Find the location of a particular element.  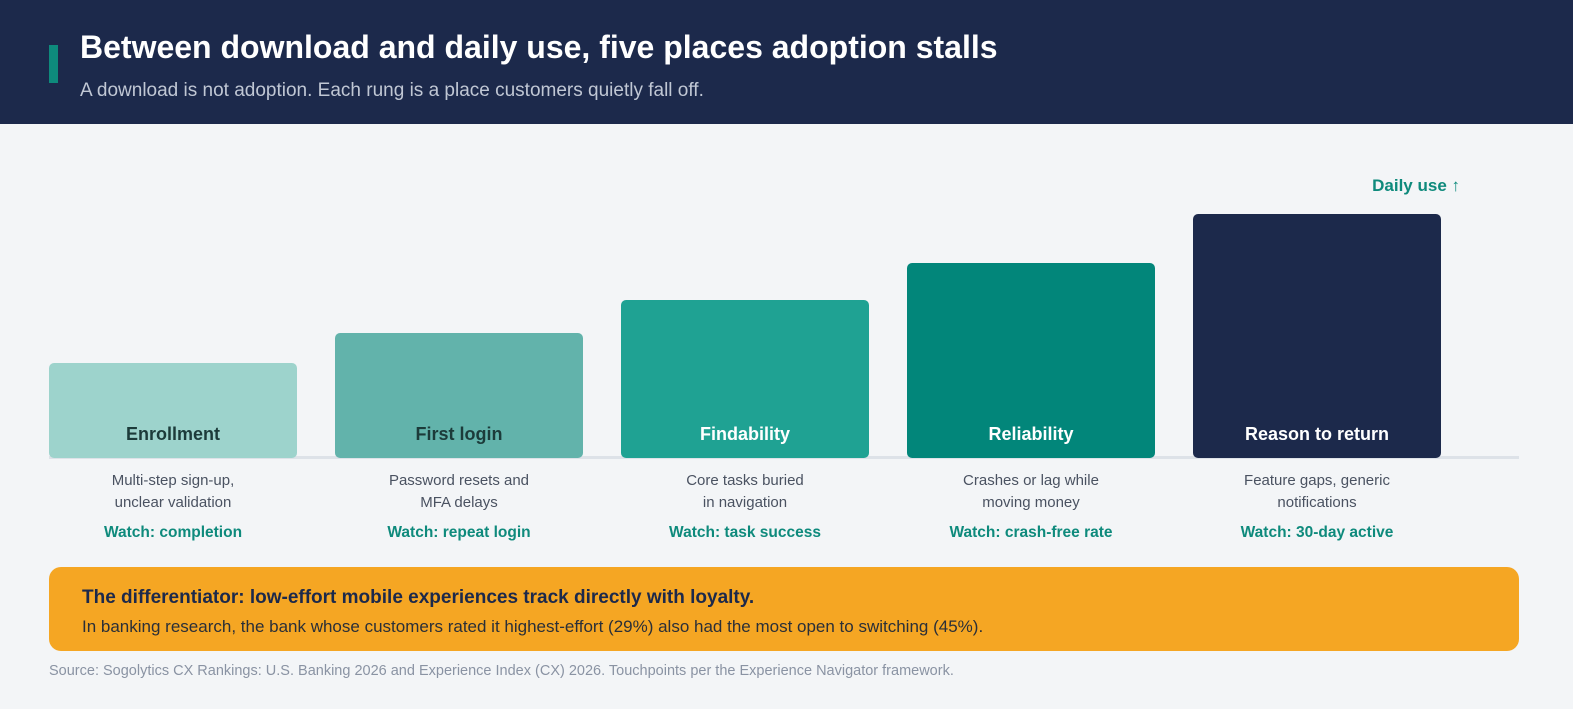

stage-bar: Reason to return is located at coordinates (1317, 336).